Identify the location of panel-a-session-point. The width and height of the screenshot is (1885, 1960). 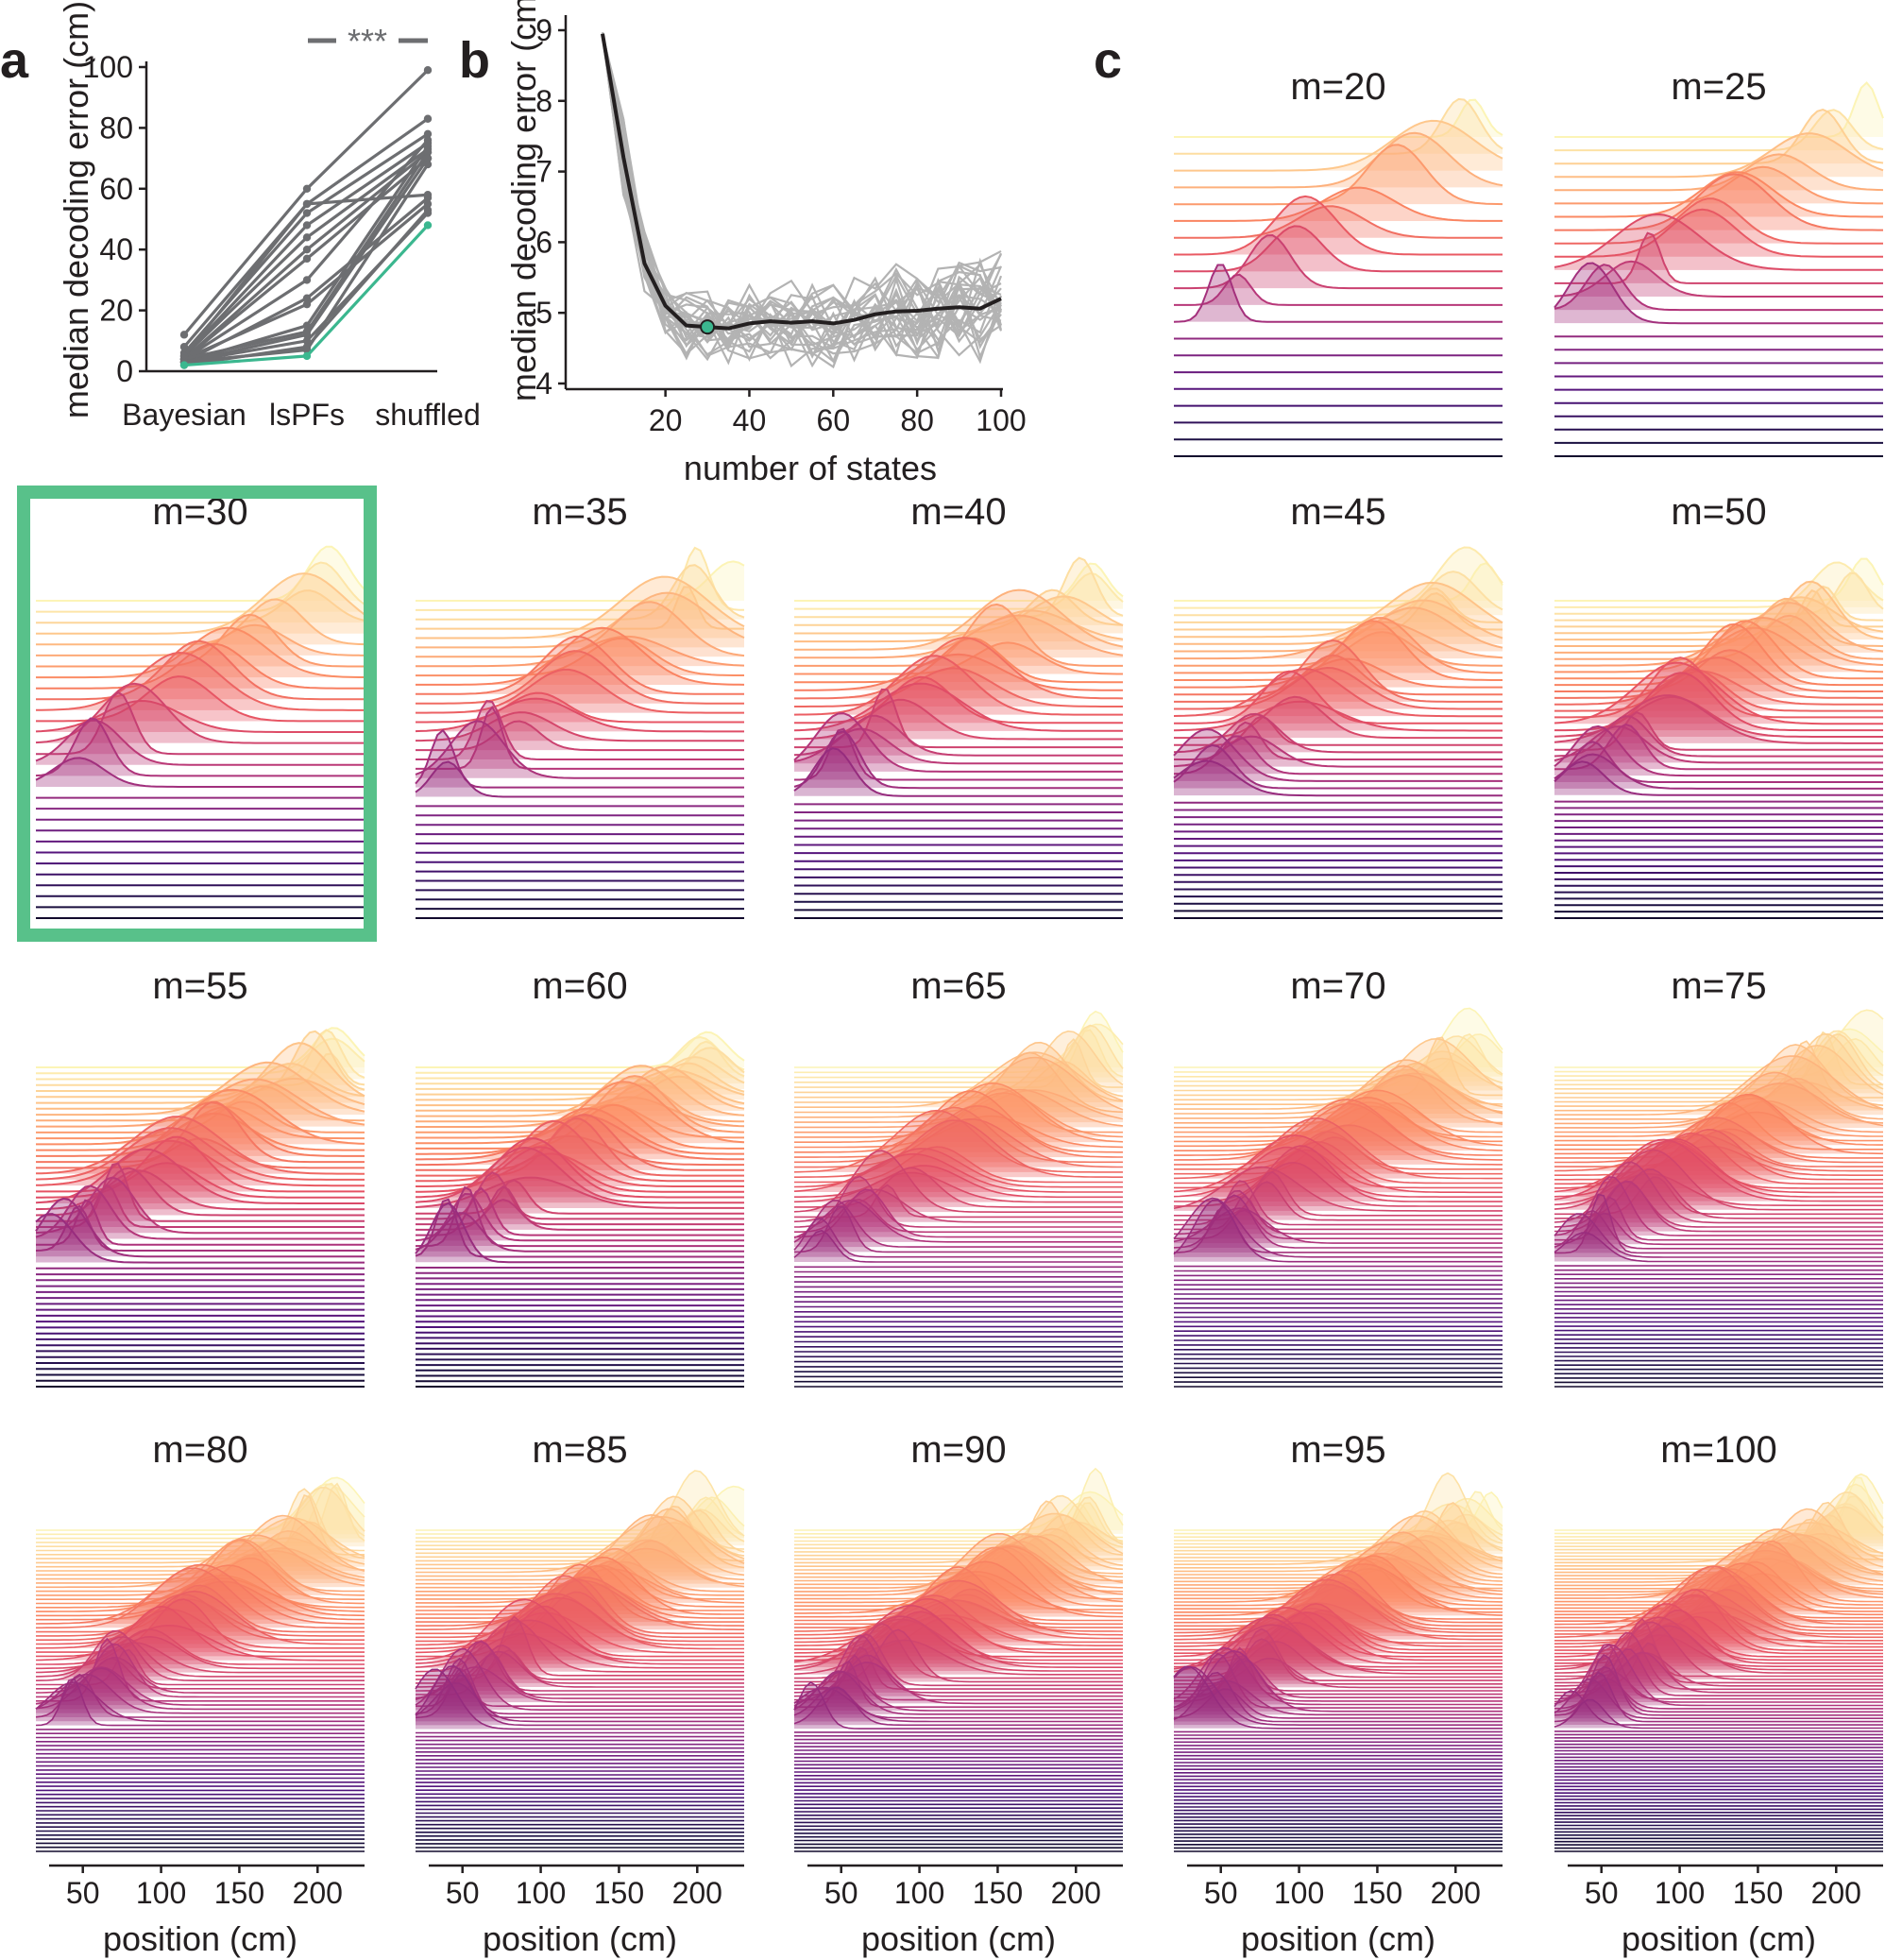
(428, 118).